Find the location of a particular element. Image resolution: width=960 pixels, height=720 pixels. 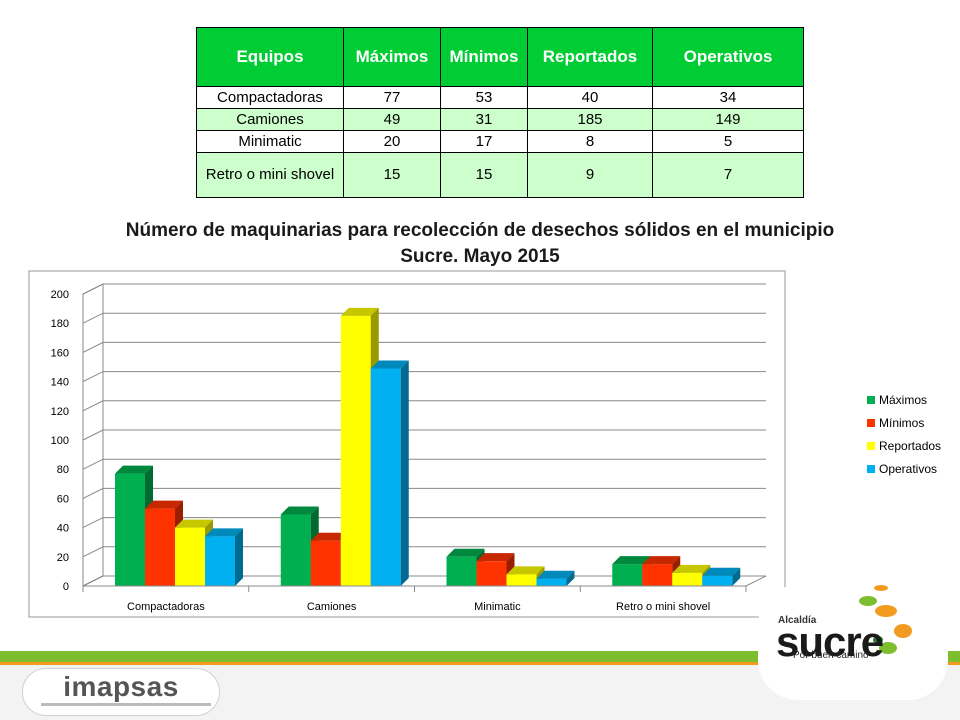

table-cell: 185 is located at coordinates (590, 119).